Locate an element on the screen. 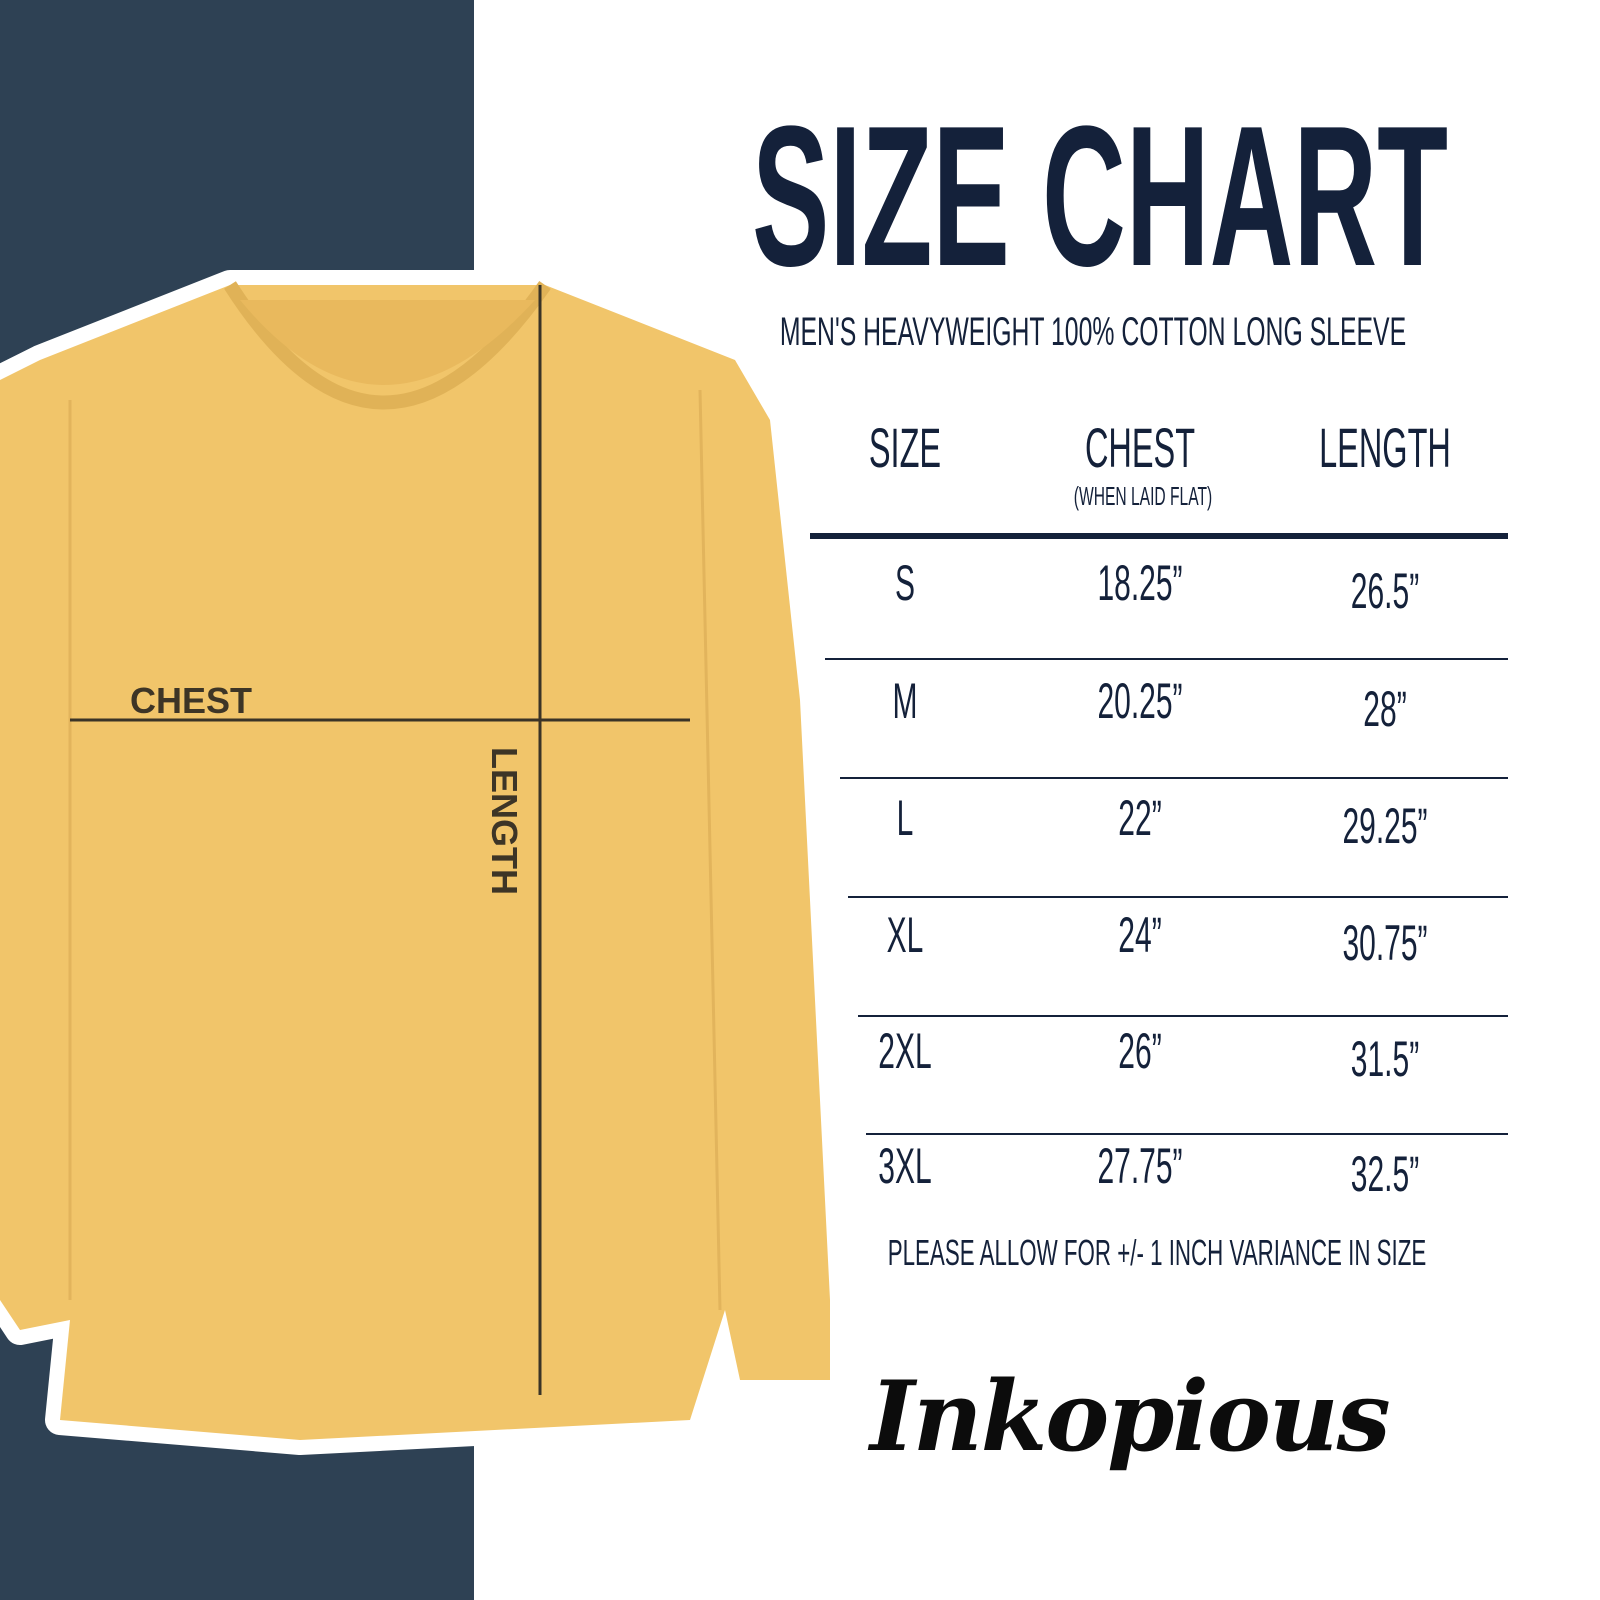 This screenshot has width=1600, height=1600. cell-size: 2XL is located at coordinates (904, 1051).